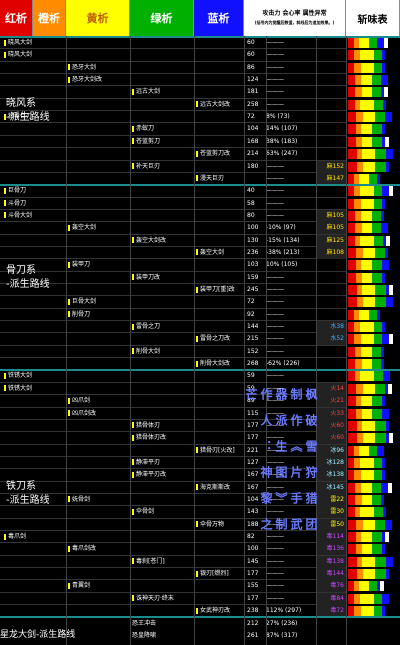 The image size is (400, 645). I want to click on weapon-name-text: 伞骨万物, so click(212, 524).